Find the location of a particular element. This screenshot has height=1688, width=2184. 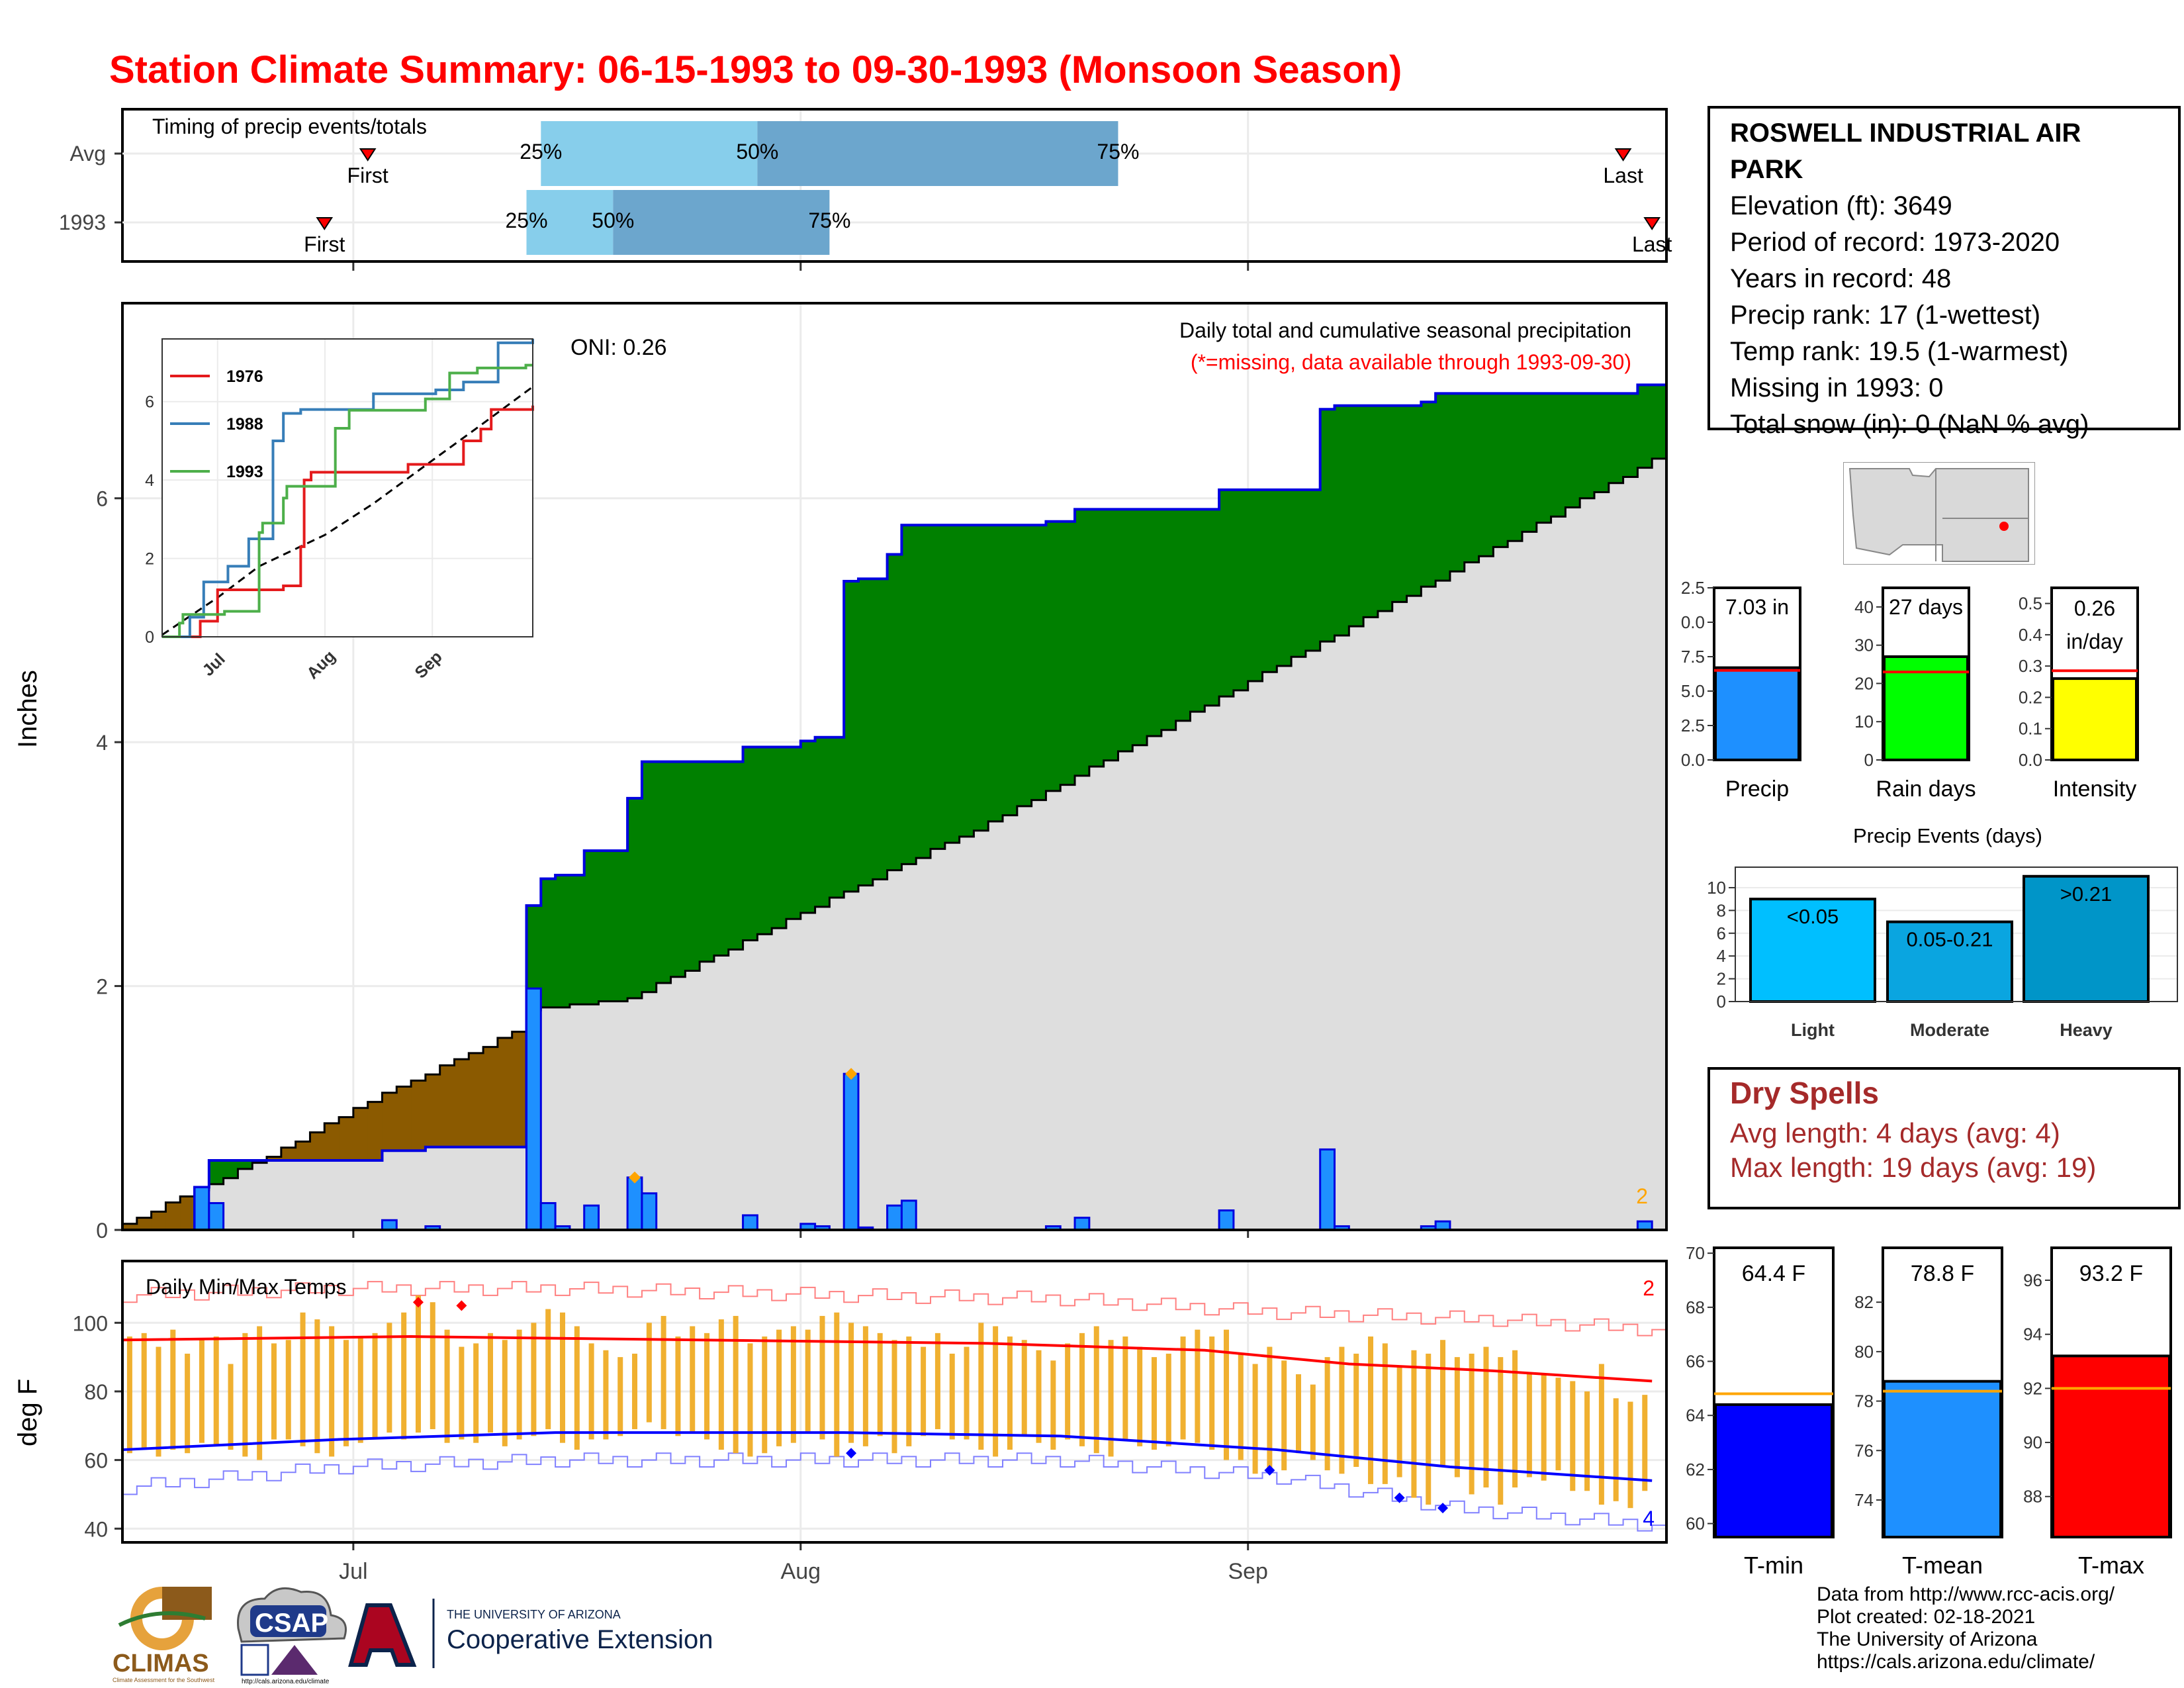

climas-logo-sub: Climate Assessment for the Southwest is located at coordinates (164, 1680).